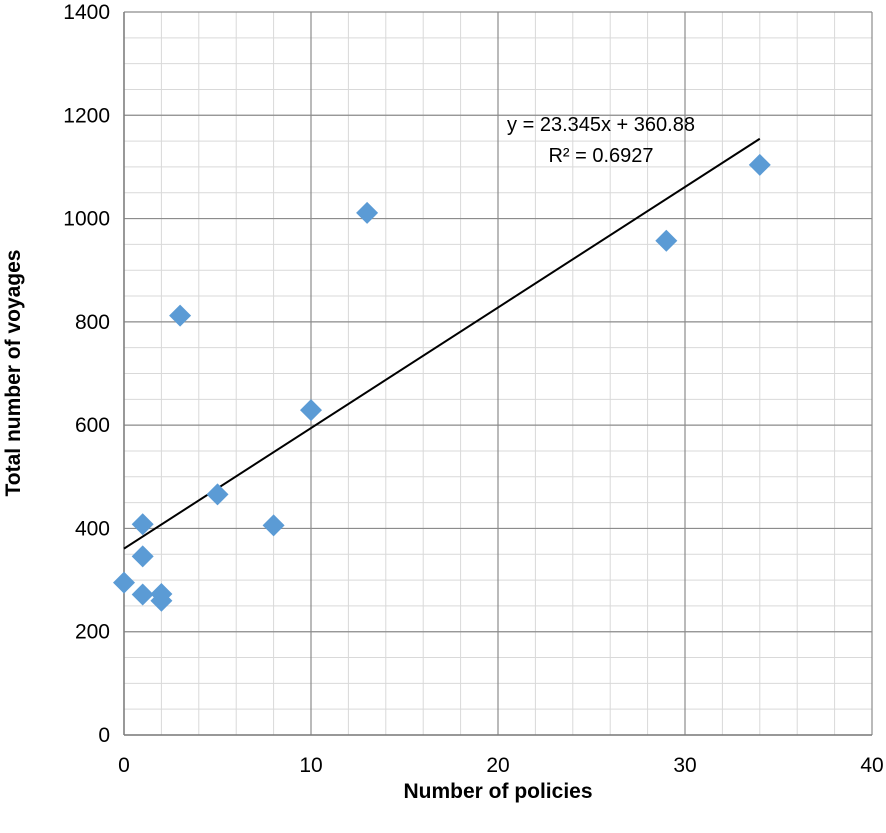 The height and width of the screenshot is (833, 886). I want to click on x-axis-title: Number of policies, so click(497, 791).